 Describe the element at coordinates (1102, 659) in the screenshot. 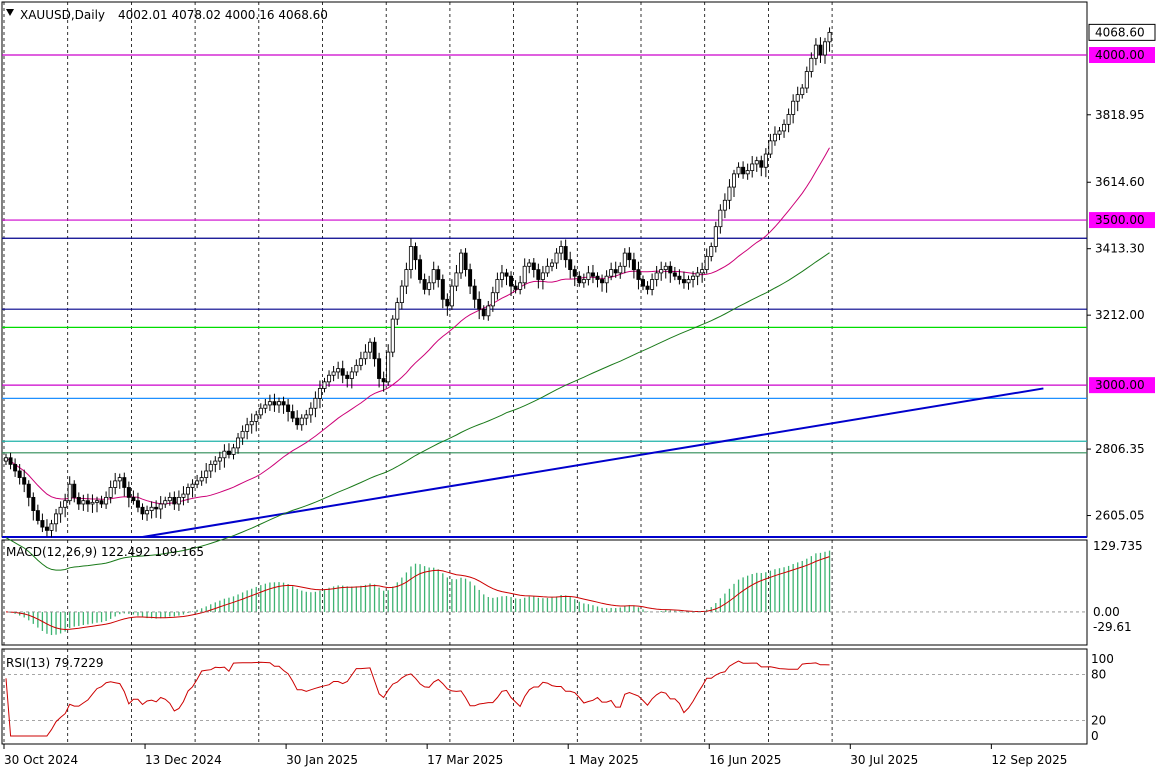

I see `rsi-tick-label: 100` at that location.